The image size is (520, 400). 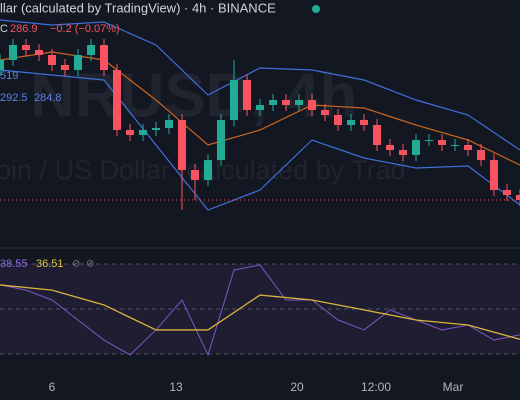 What do you see at coordinates (4, 29) in the screenshot?
I see `ohlc-prefix: C` at bounding box center [4, 29].